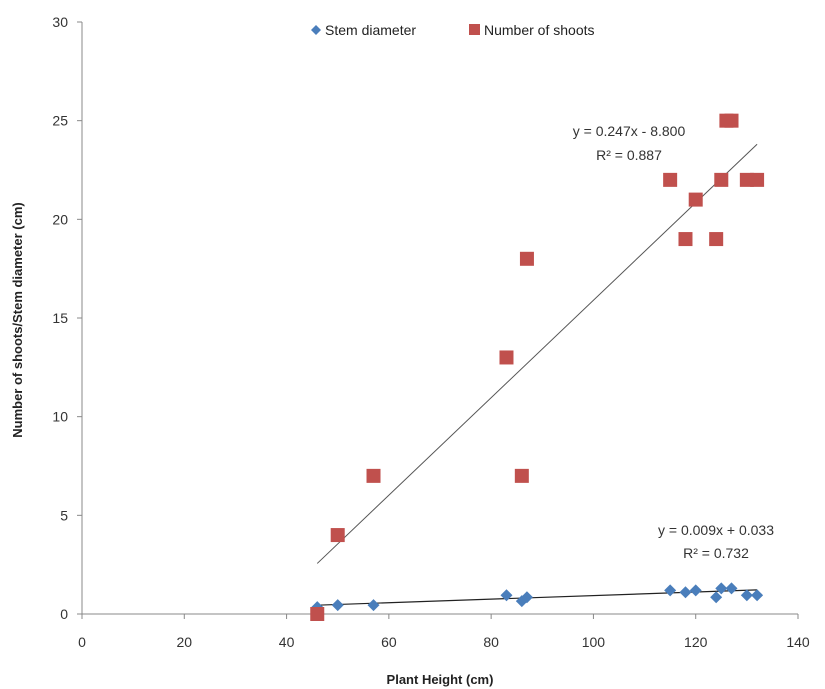 The width and height of the screenshot is (825, 689). What do you see at coordinates (474, 29) in the screenshot?
I see `legend-marker-number-of-shoots` at bounding box center [474, 29].